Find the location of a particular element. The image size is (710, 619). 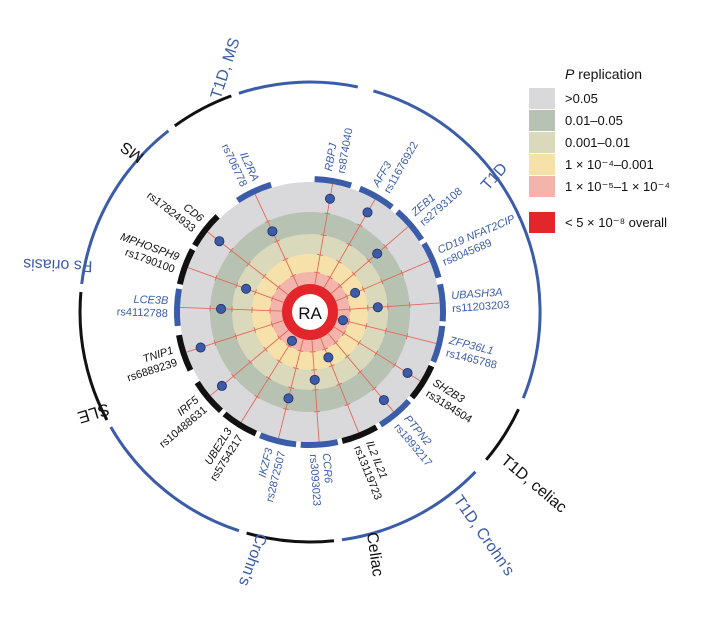

legend-item: 1 × 10⁻⁵–1 × 10⁻⁴ is located at coordinates (615, 187).